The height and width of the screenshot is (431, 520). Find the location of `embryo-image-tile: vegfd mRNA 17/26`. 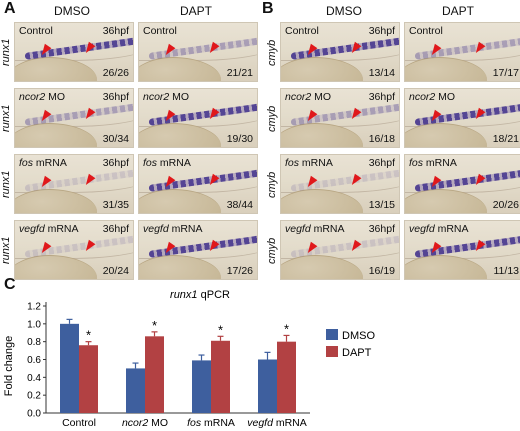

embryo-image-tile: vegfd mRNA 17/26 is located at coordinates (198, 250).